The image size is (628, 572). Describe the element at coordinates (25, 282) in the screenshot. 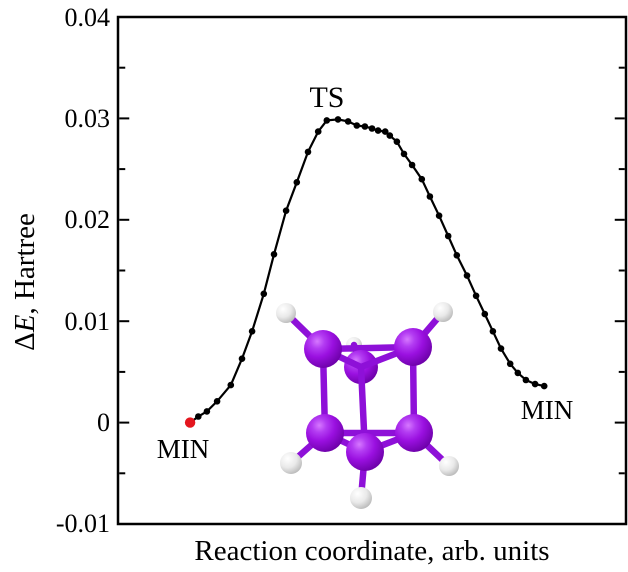

I see `y-axis-label: ΔE, Hartree` at that location.